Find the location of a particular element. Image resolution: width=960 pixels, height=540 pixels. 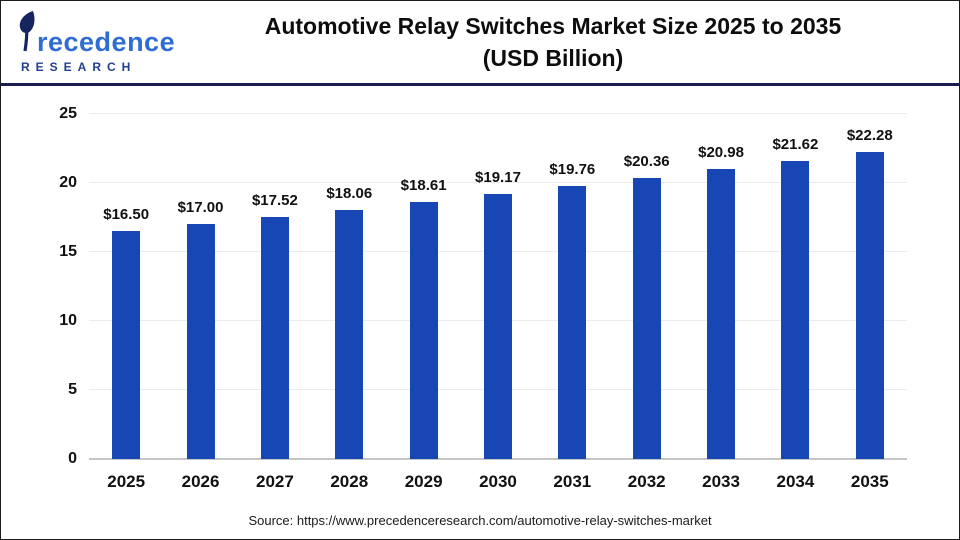

leaf-p-icon is located at coordinates (28, 33).